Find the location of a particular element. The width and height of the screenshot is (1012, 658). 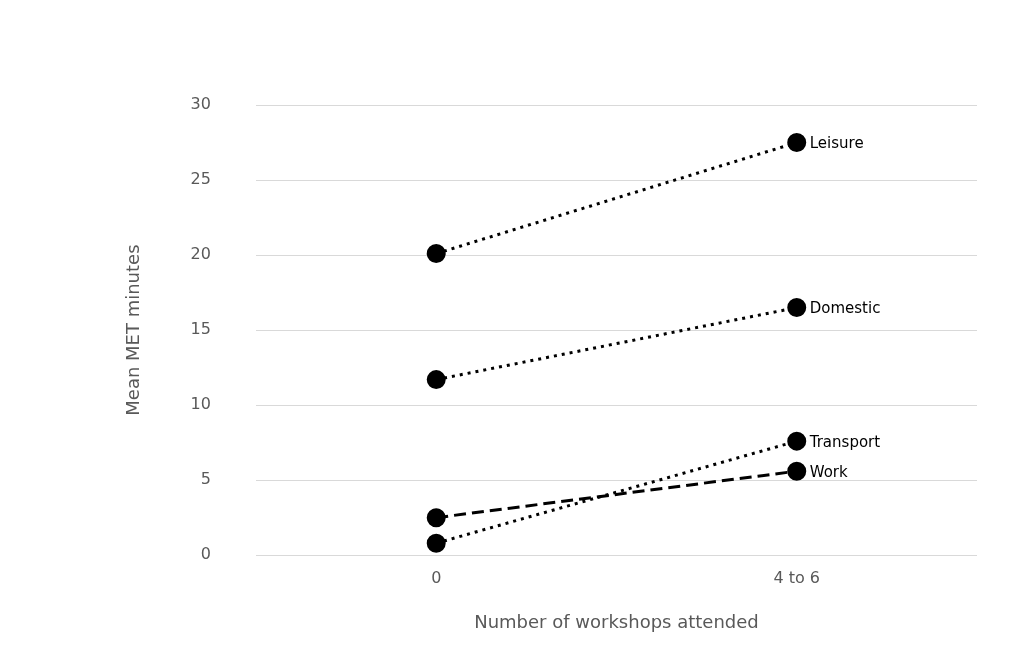

series-label: Transport is located at coordinates (844, 442).